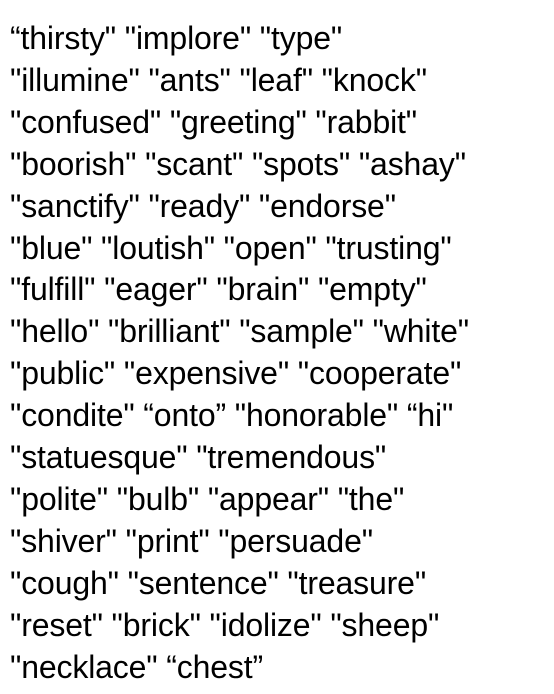  Describe the element at coordinates (203, 205) in the screenshot. I see `text-line: "sanctify" "ready" "endorse"` at that location.